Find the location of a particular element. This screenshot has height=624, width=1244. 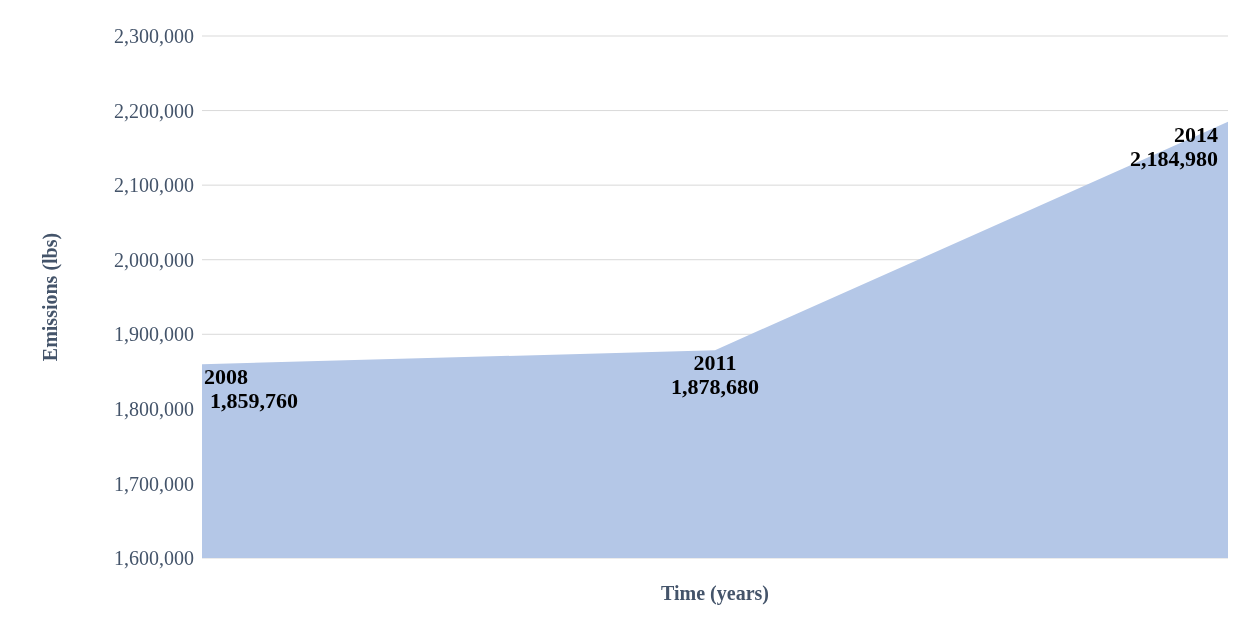

y-tick-label: 1,800,000 is located at coordinates (154, 408).